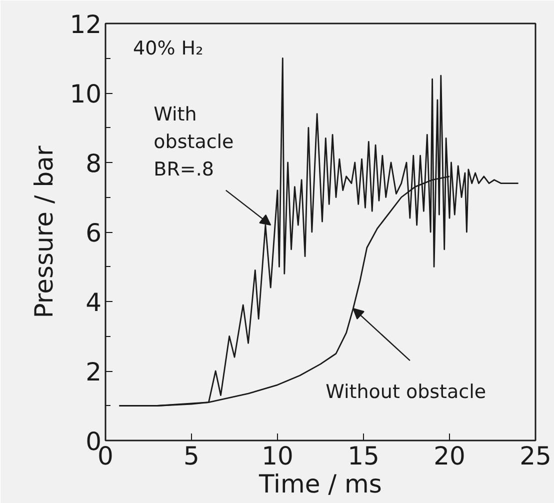 This screenshot has width=554, height=503. I want to click on y-tick-label: 6, so click(94, 233).